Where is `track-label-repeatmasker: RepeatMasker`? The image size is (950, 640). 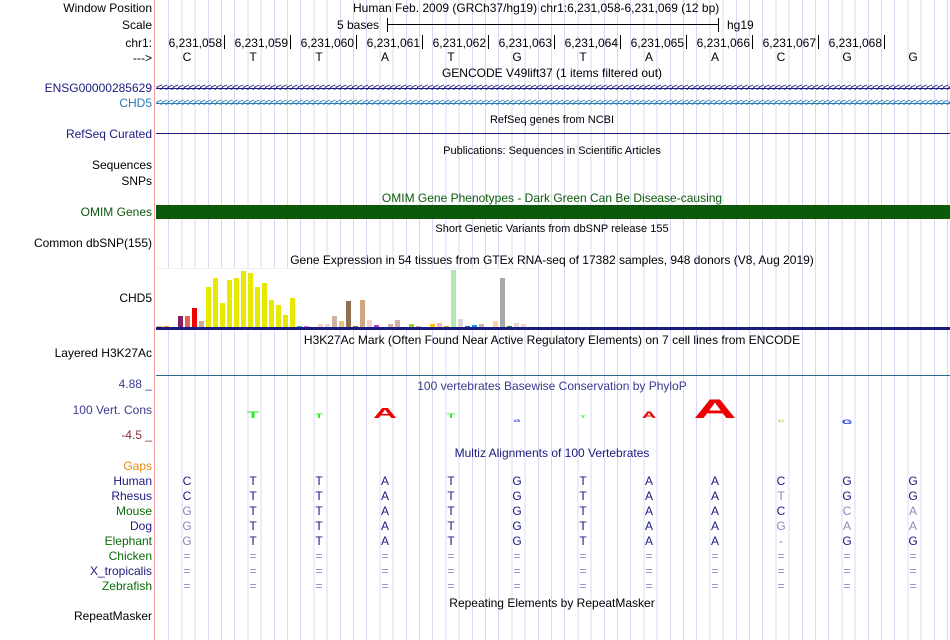 track-label-repeatmasker: RepeatMasker is located at coordinates (112, 616).